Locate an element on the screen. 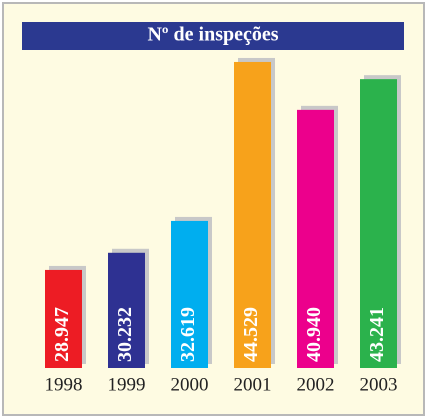  value-label: 40.940 is located at coordinates (314, 334).